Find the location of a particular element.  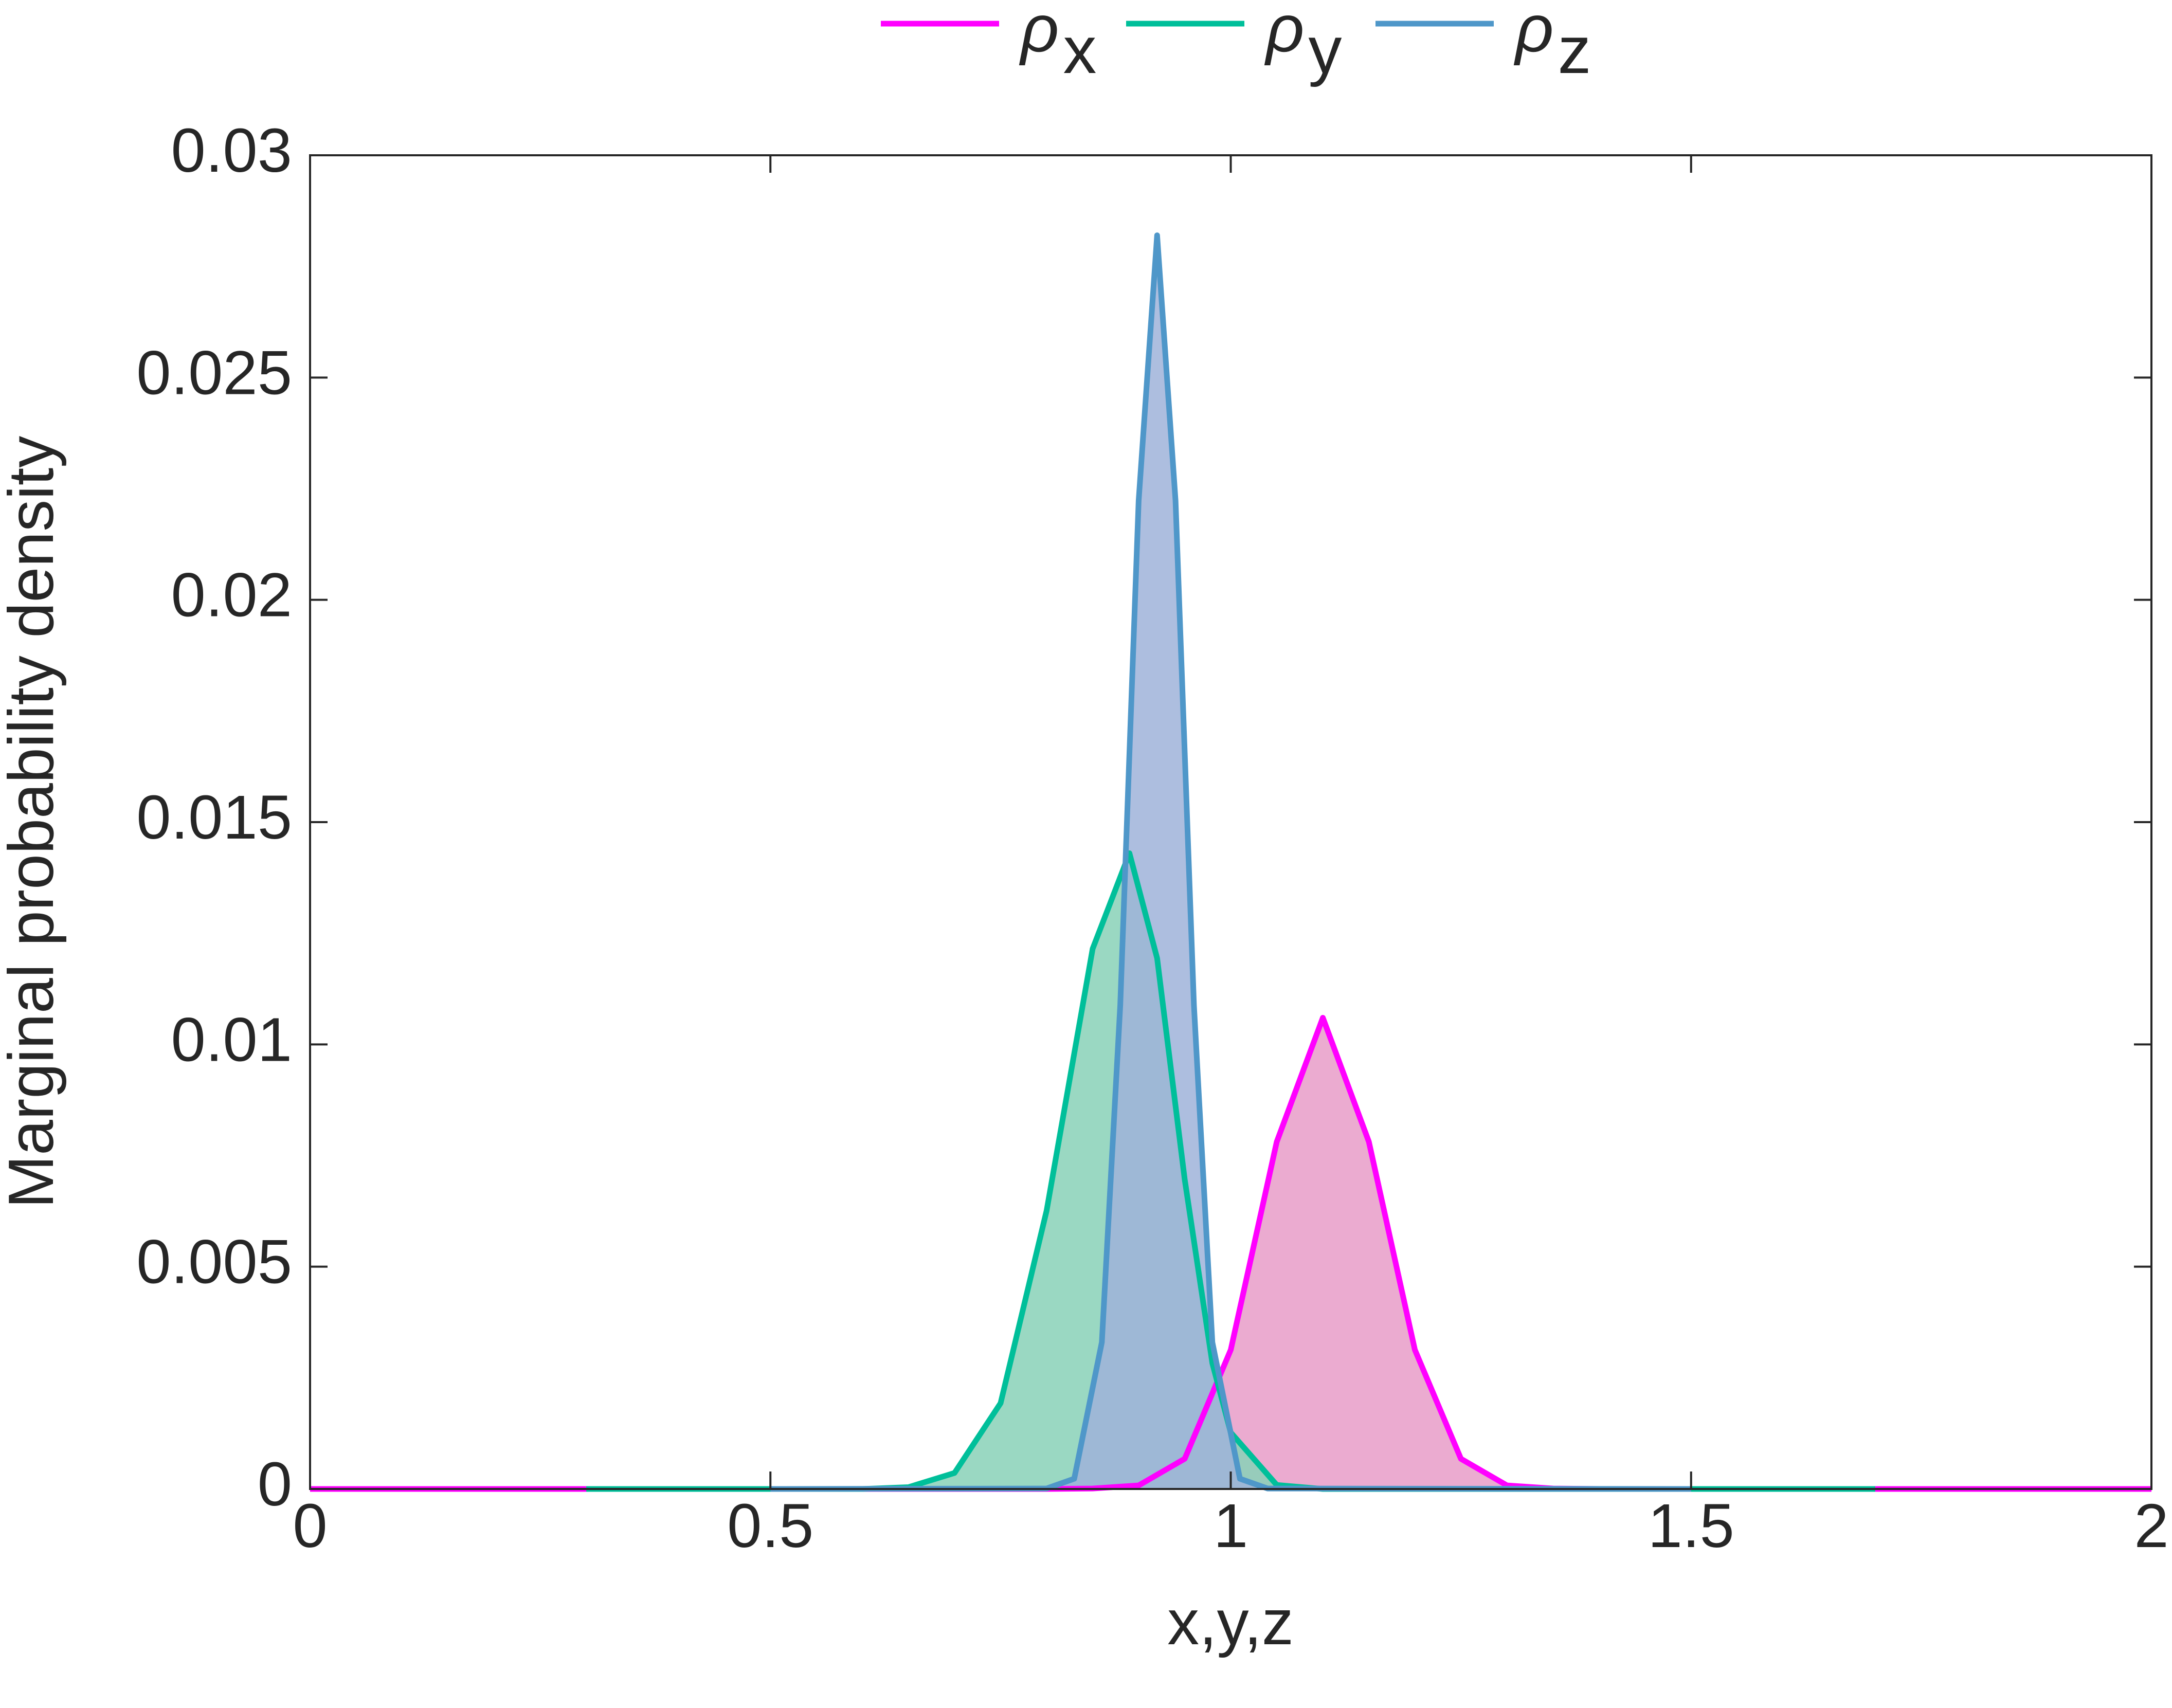

x-tick-label: 1 is located at coordinates (1231, 1526).